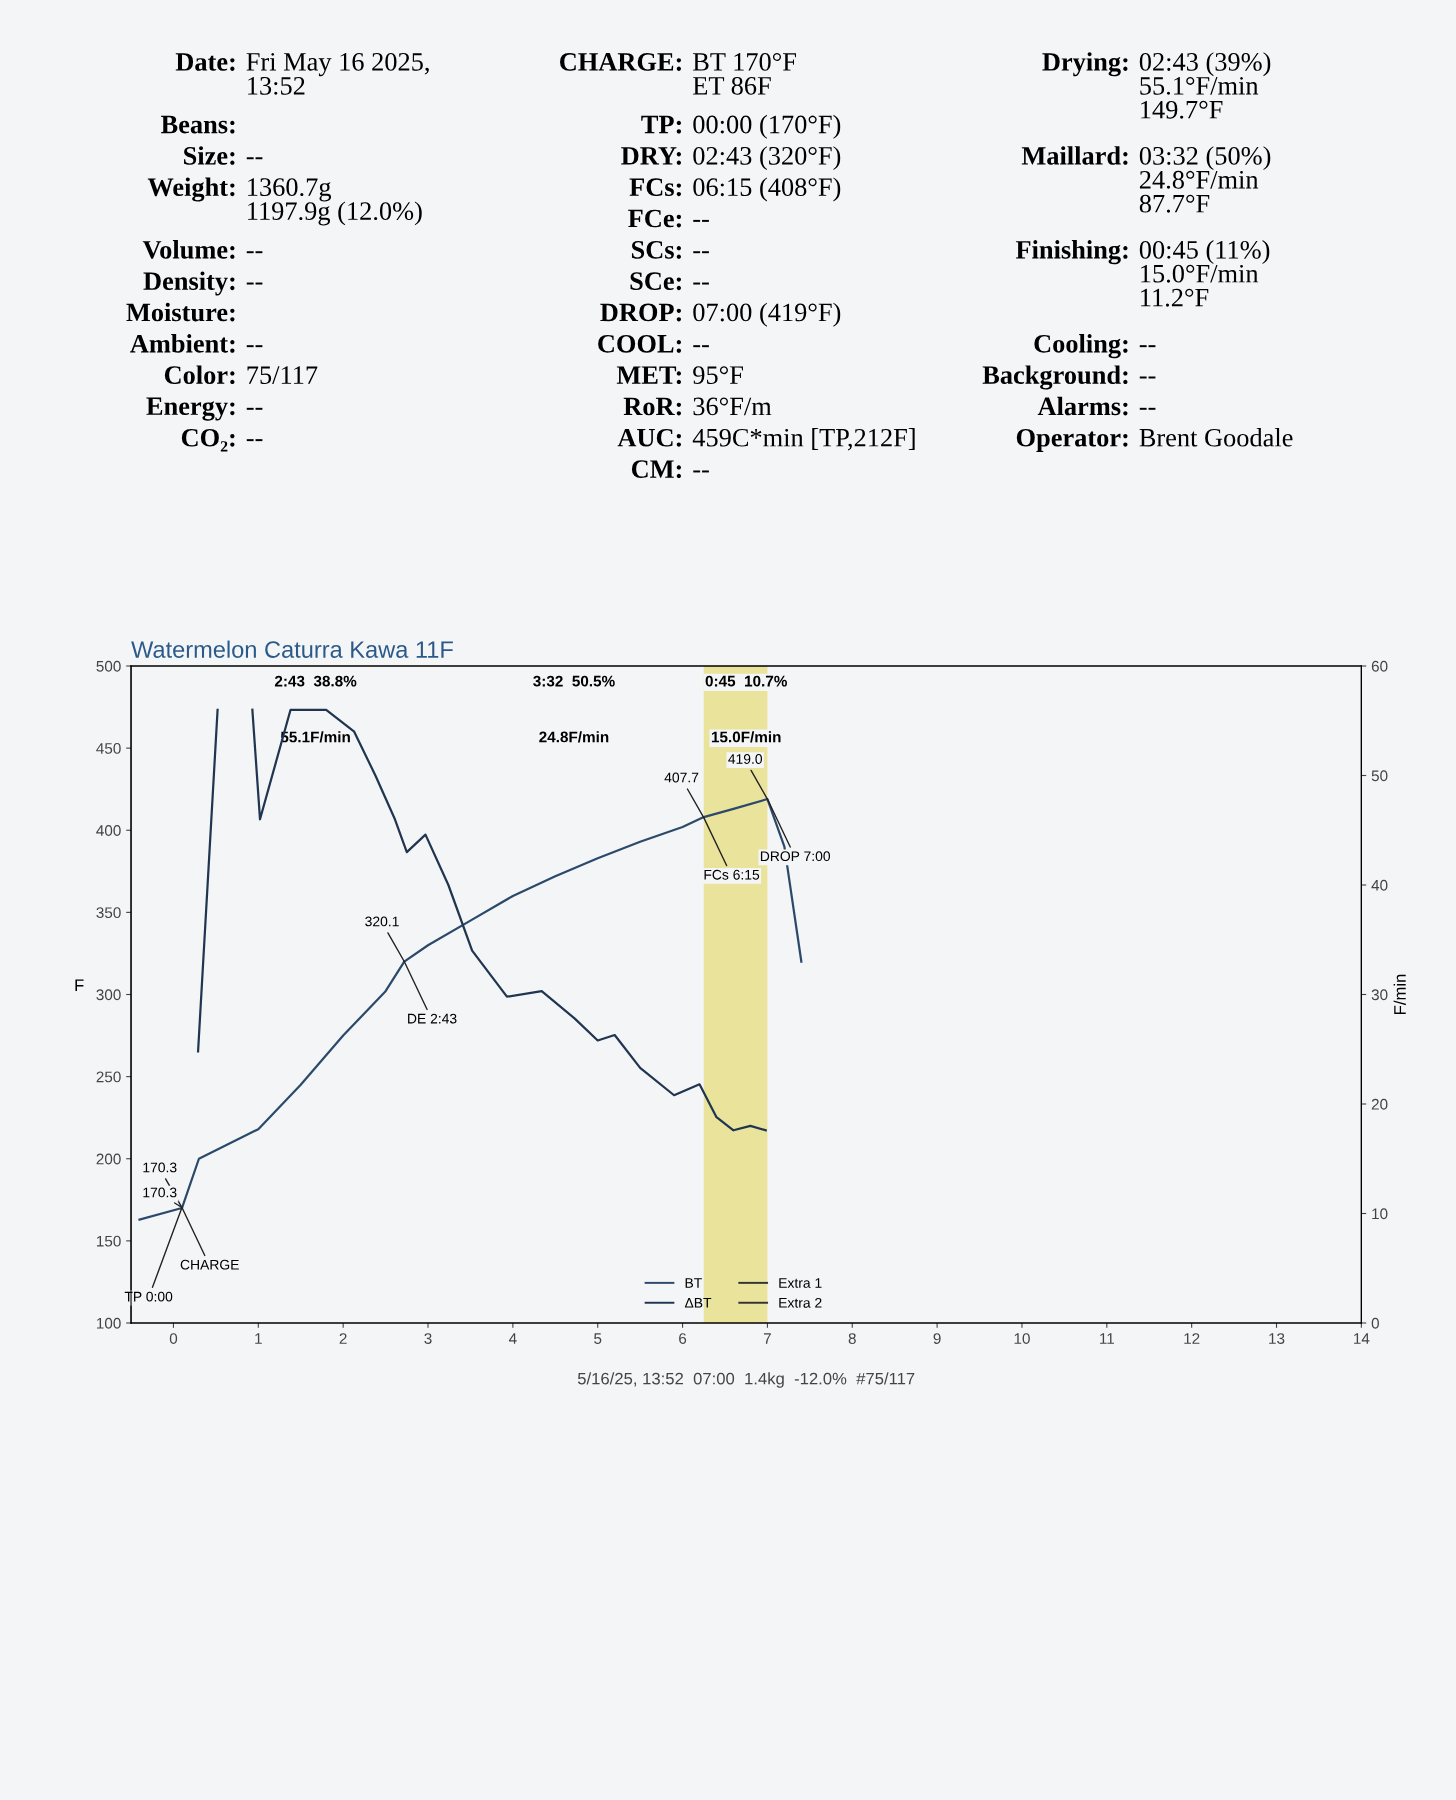 The width and height of the screenshot is (1456, 1800). What do you see at coordinates (1380, 1214) in the screenshot?
I see `y2-tick-label: 10` at bounding box center [1380, 1214].